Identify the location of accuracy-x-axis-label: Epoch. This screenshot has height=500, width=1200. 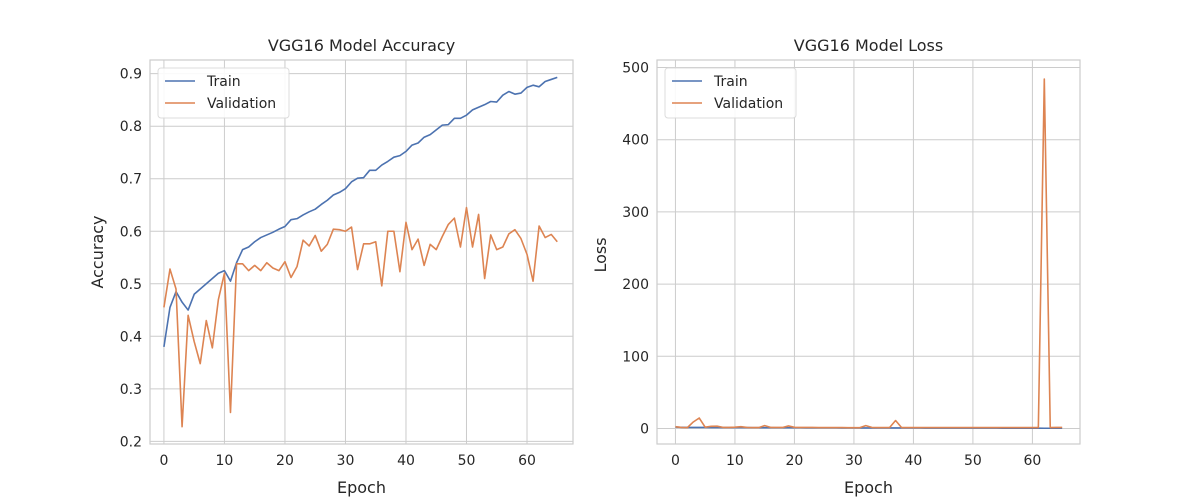
(361, 487).